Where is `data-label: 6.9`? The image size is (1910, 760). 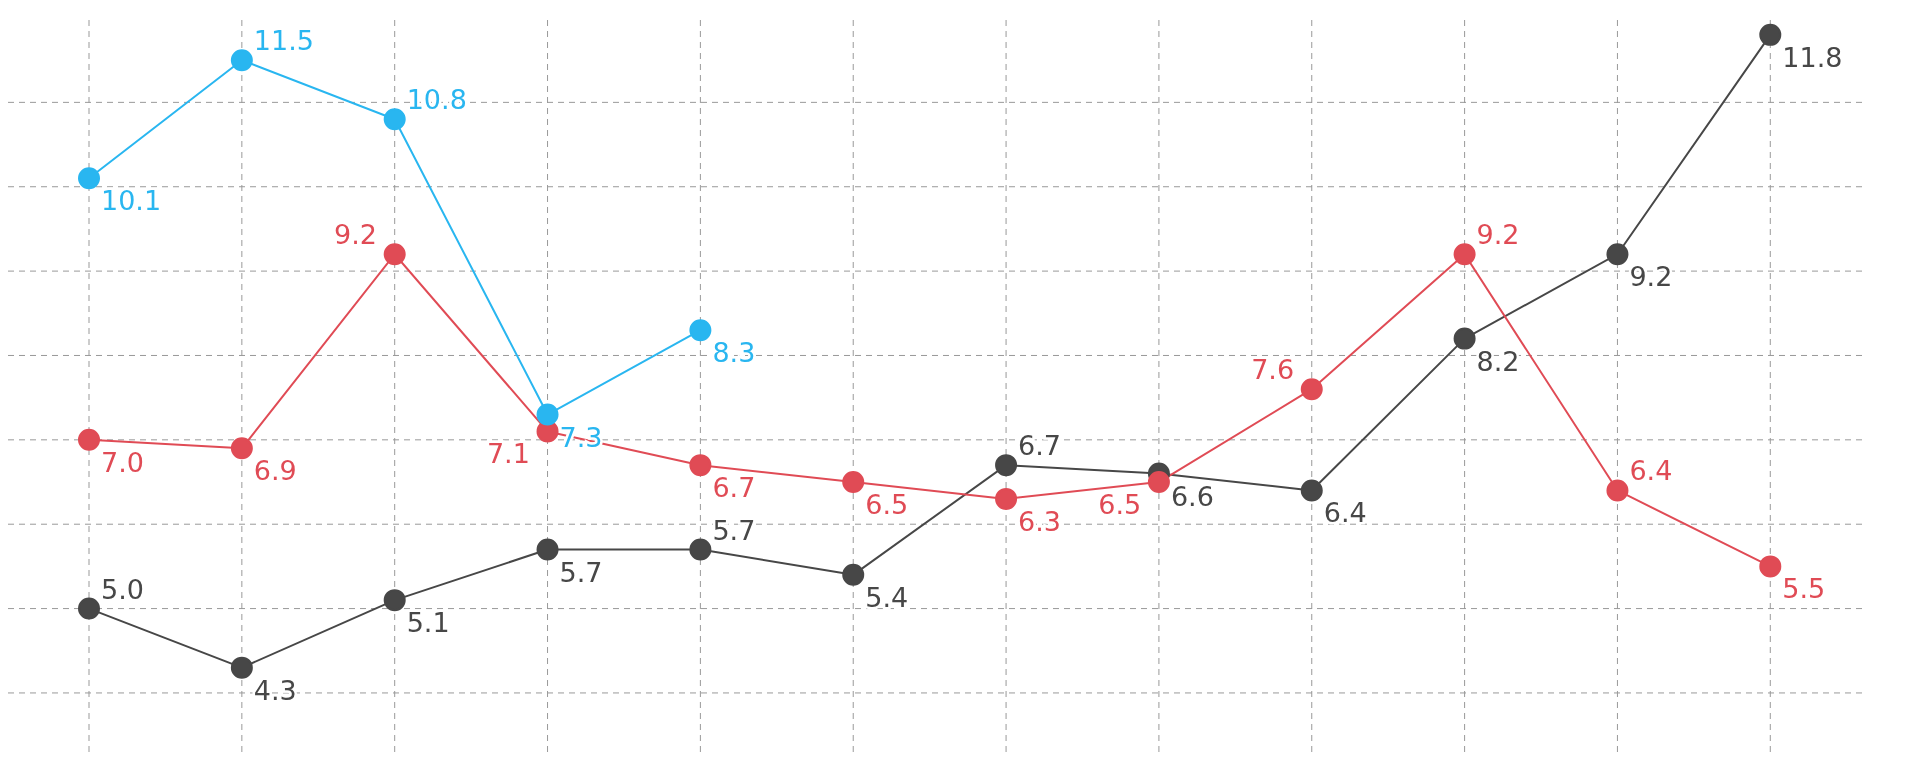 data-label: 6.9 is located at coordinates (275, 471).